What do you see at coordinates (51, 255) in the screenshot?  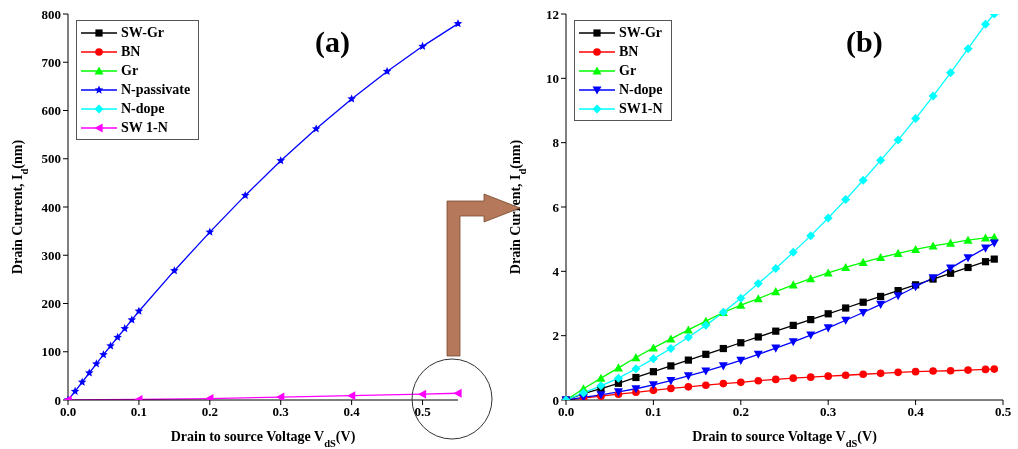 I see `y-tick-label: 300` at bounding box center [51, 255].